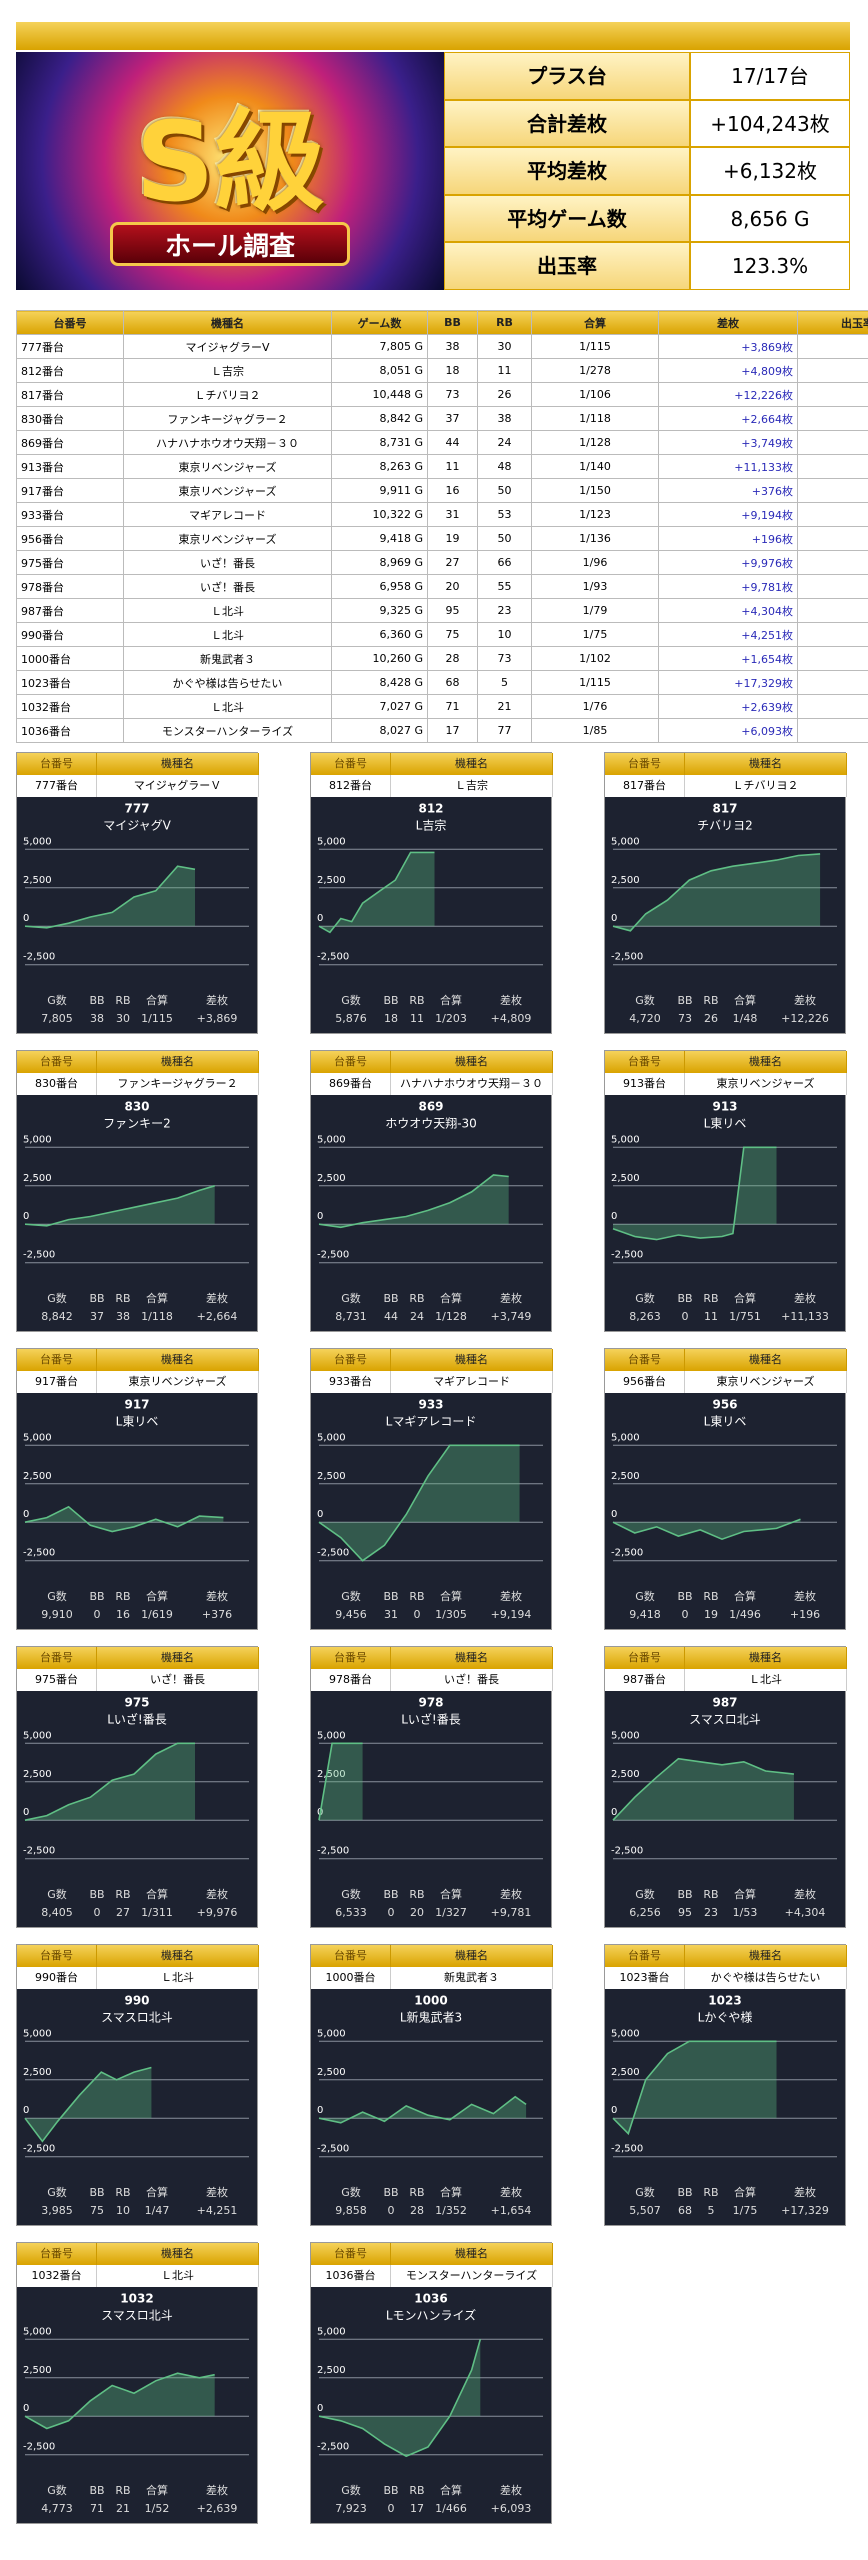 Image resolution: width=868 pixels, height=2560 pixels. Describe the element at coordinates (832, 490) in the screenshot. I see `table-cell: 101.3%` at that location.